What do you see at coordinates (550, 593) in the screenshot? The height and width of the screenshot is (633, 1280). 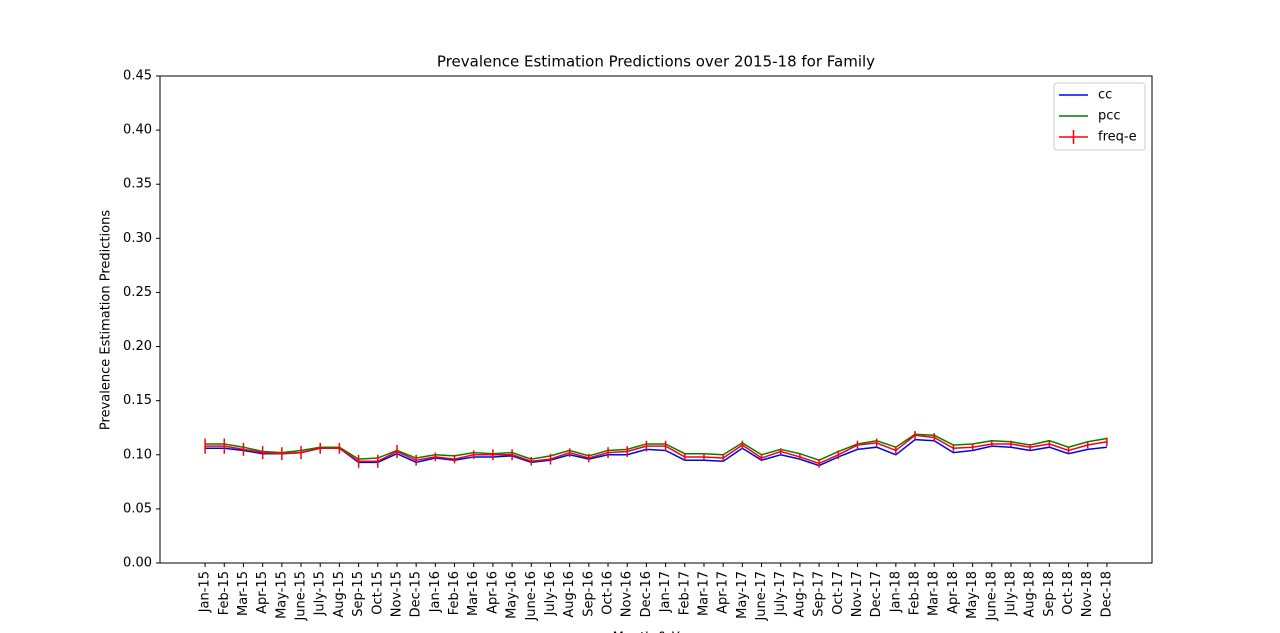 I see `x-tick-label: July-16` at bounding box center [550, 593].